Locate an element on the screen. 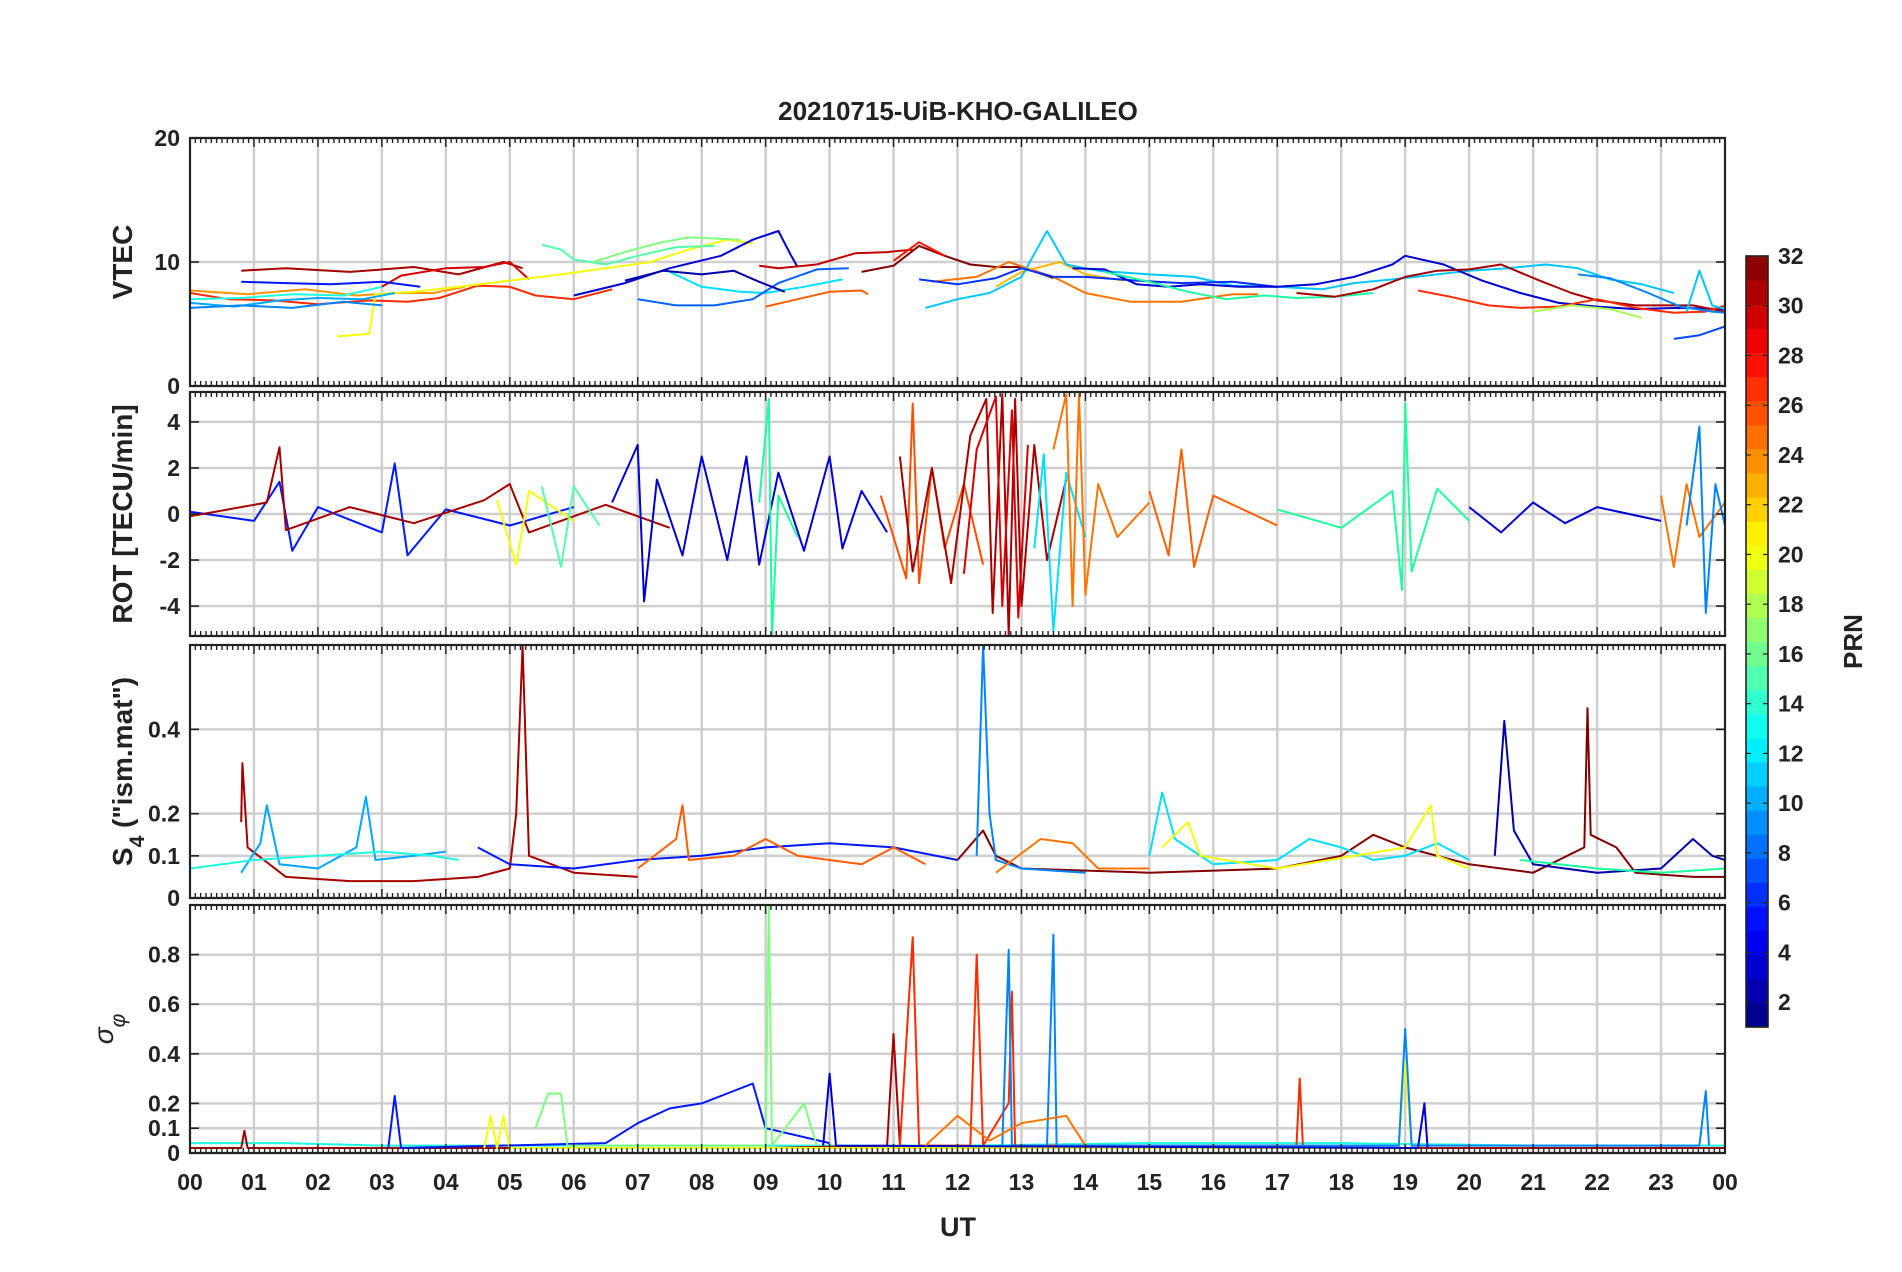  x-tick-label: 03 is located at coordinates (382, 1182).